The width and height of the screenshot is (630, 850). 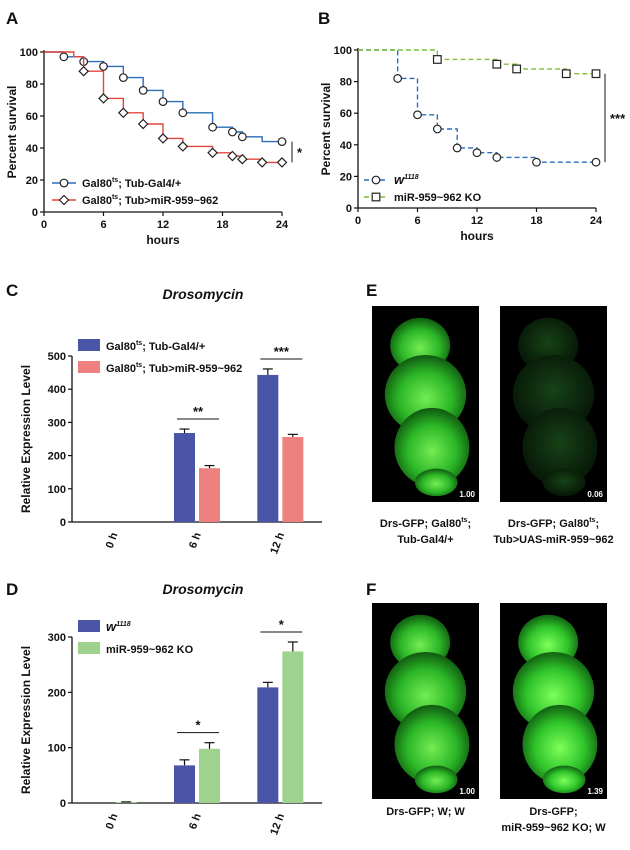 What do you see at coordinates (553, 828) in the screenshot?
I see `image-caption-line2: miR-959~962 KO; W` at bounding box center [553, 828].